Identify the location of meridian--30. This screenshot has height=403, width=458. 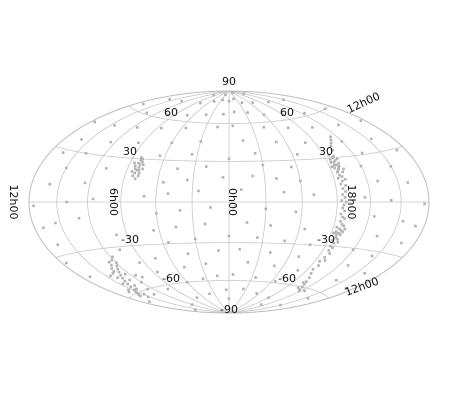
(210, 202).